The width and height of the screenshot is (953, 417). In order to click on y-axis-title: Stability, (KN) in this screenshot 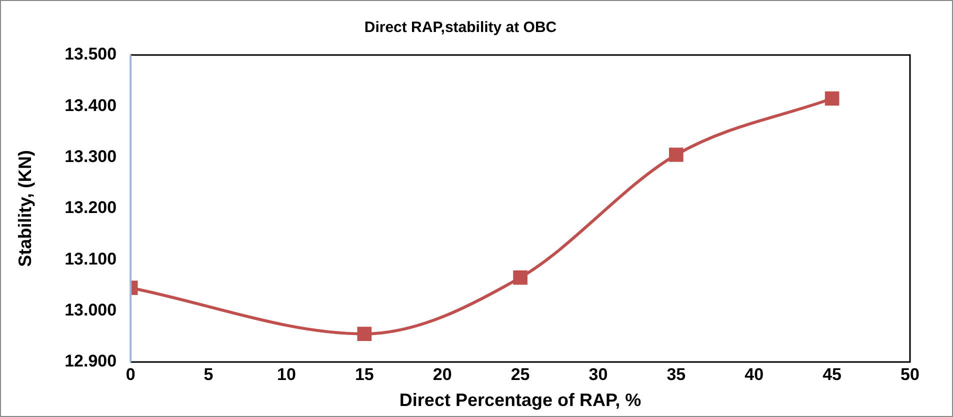, I will do `click(24, 208)`.